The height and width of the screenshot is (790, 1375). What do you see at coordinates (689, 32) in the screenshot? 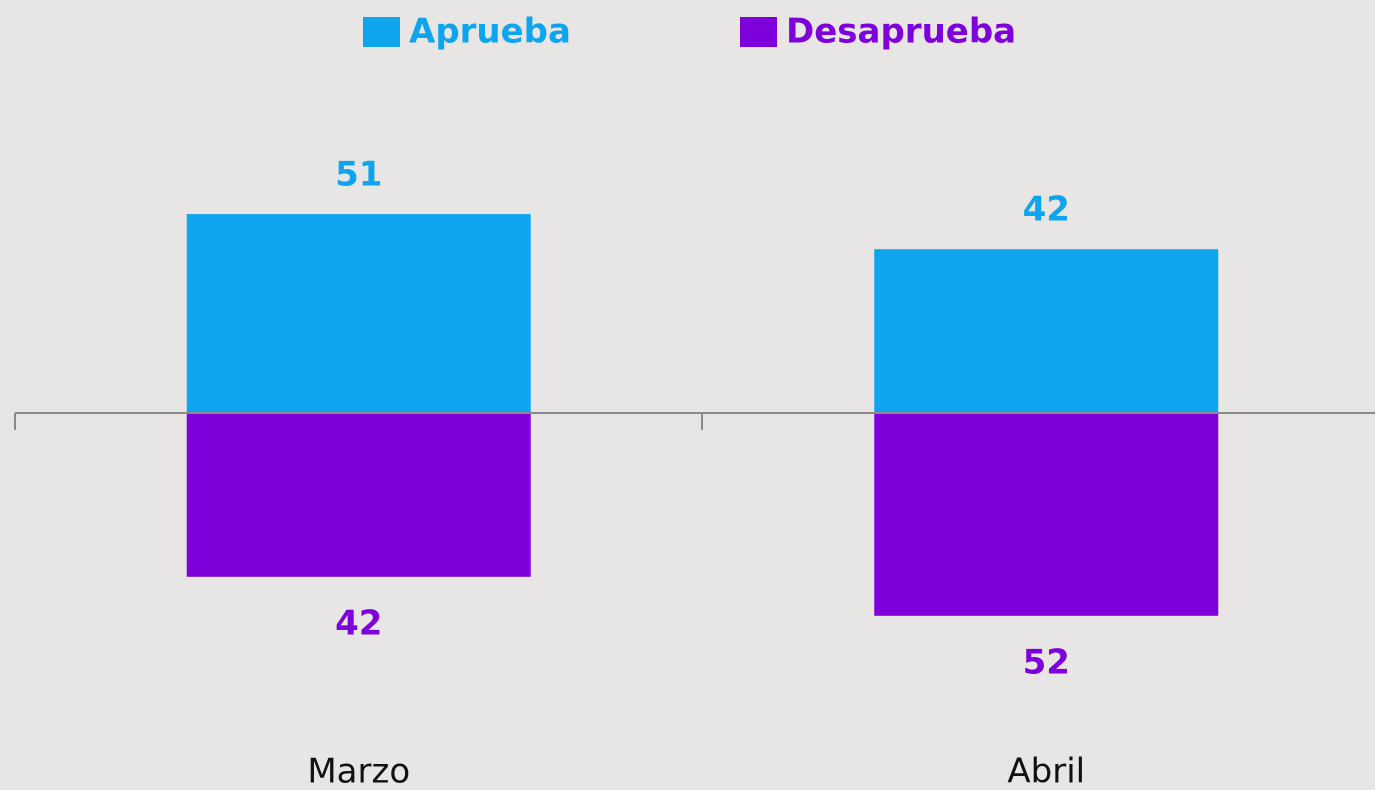
I see `legend: Aprueba Desaprueba` at bounding box center [689, 32].